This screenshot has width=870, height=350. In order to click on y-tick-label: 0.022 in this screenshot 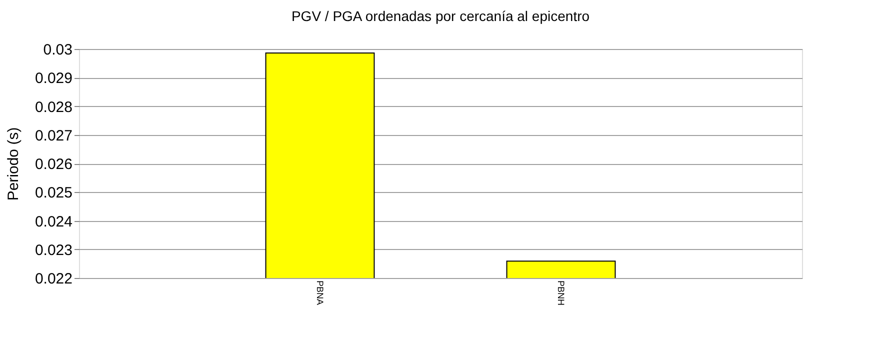, I will do `click(53, 279)`.